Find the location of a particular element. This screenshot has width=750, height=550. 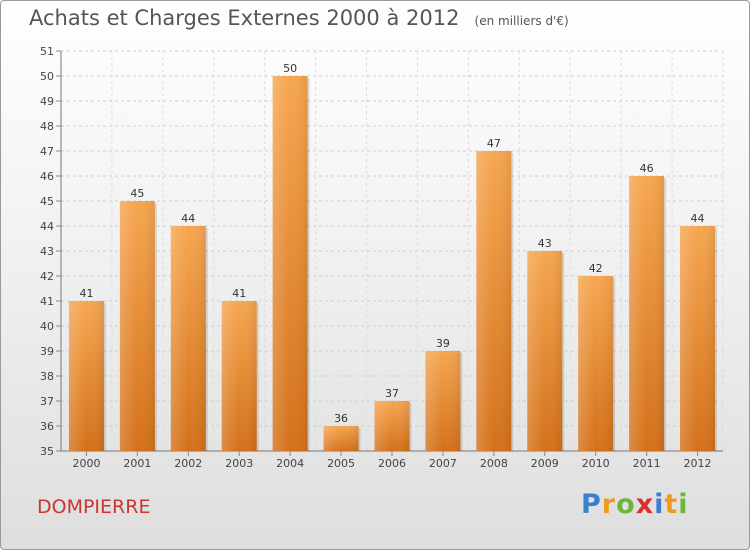

y-tick-label: 46 is located at coordinates (47, 176).